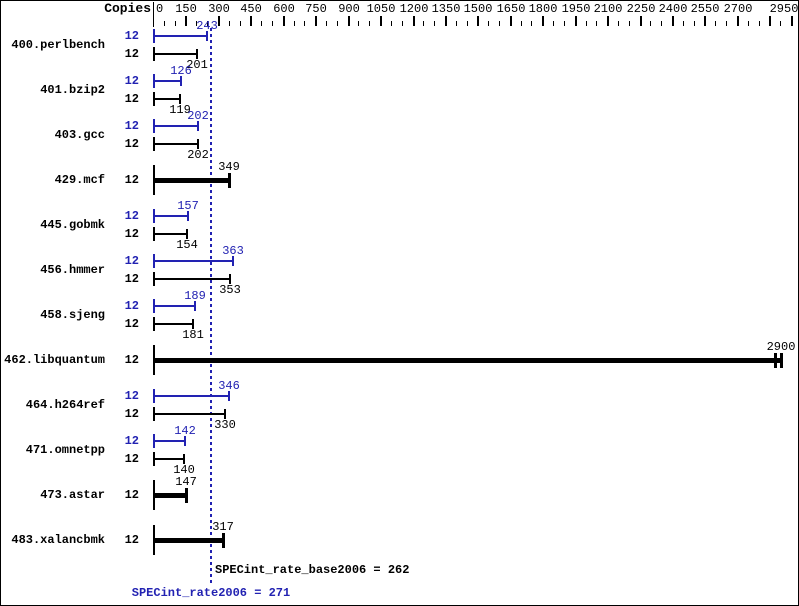 The width and height of the screenshot is (799, 606). What do you see at coordinates (316, 9) in the screenshot?
I see `axis-tick-label: 750` at bounding box center [316, 9].